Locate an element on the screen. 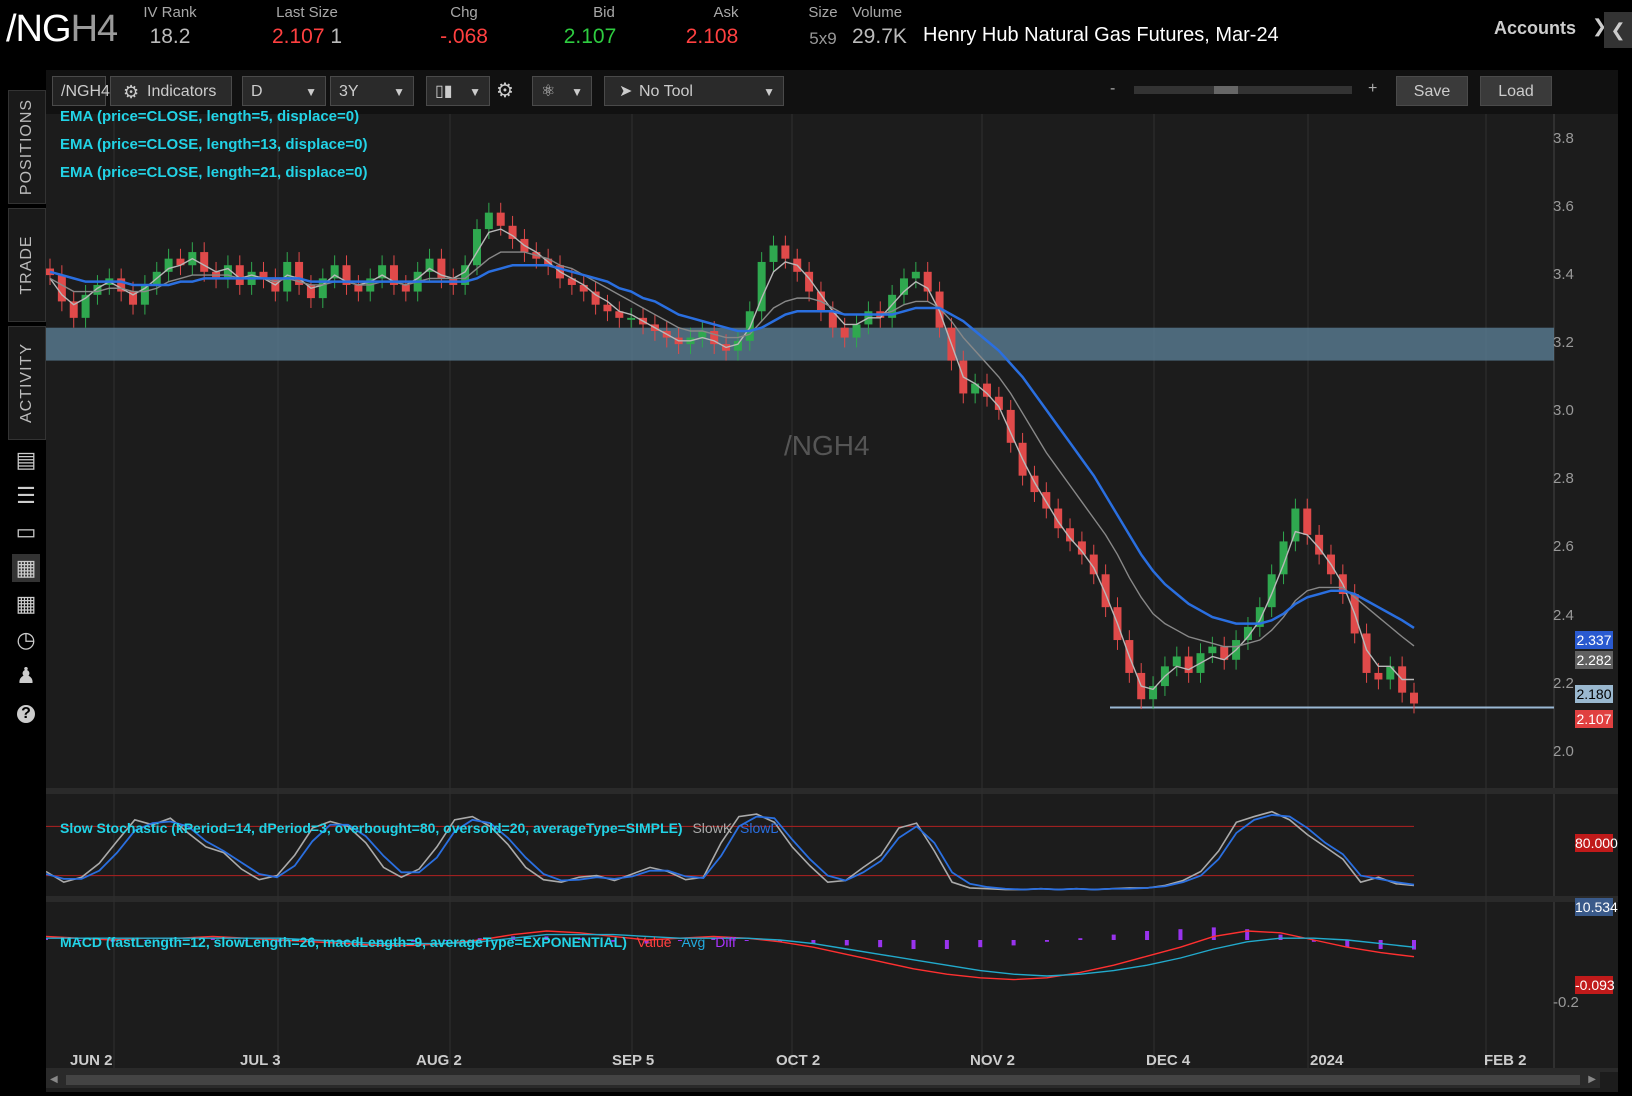  ema21-label: EMA (price=CLOSE, length=21, displace=0) is located at coordinates (214, 172).